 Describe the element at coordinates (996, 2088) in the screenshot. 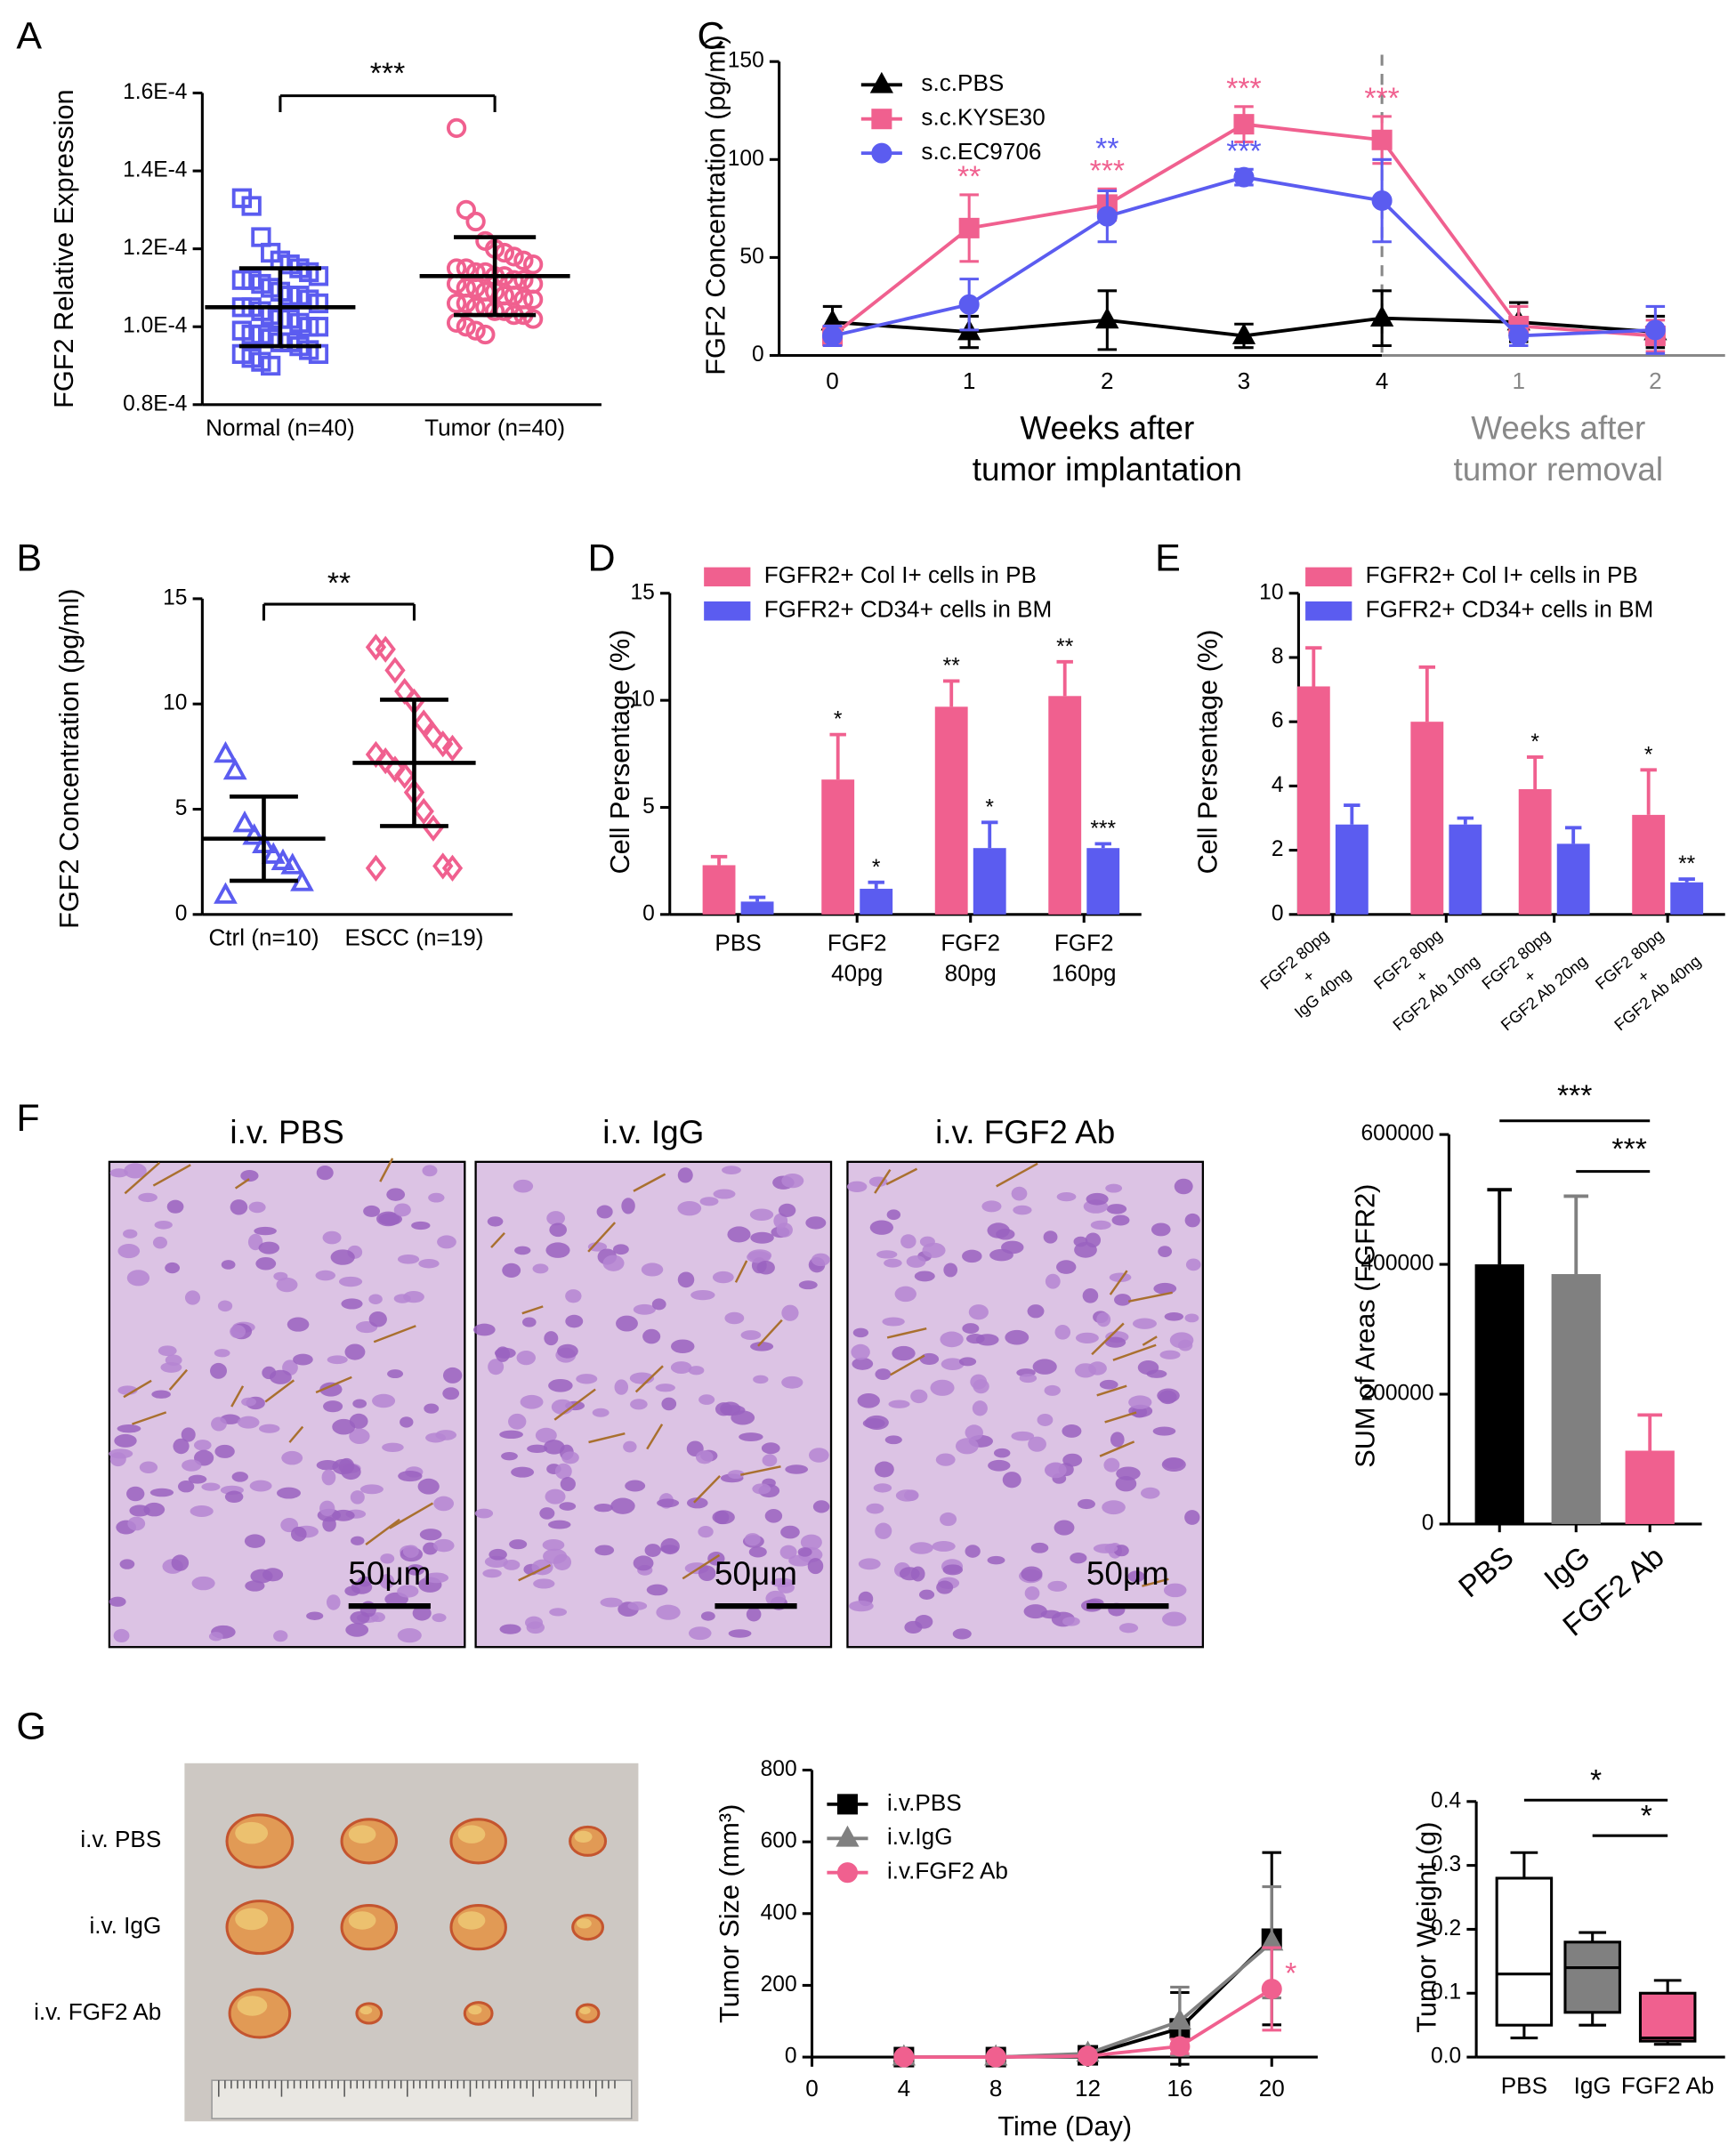

I see `x-tick-label: 8` at that location.